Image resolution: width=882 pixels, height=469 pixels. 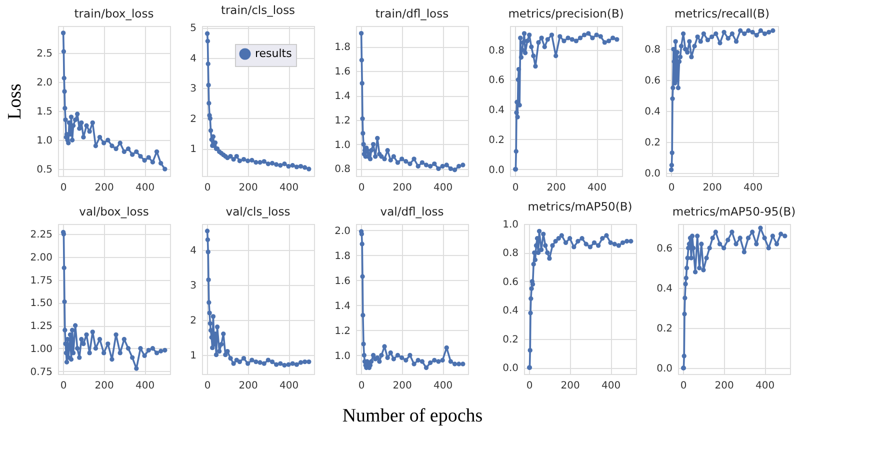 What do you see at coordinates (44, 112) in the screenshot?
I see `y-tick-label: 1.5` at bounding box center [44, 112].